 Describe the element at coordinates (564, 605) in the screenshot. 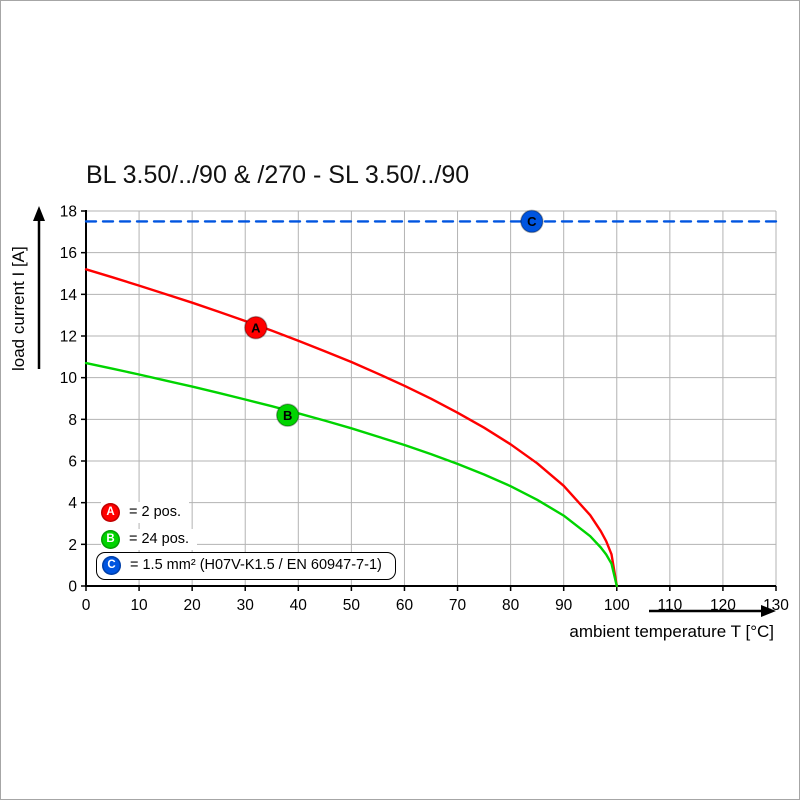

I see `x-tick-label: 90` at that location.